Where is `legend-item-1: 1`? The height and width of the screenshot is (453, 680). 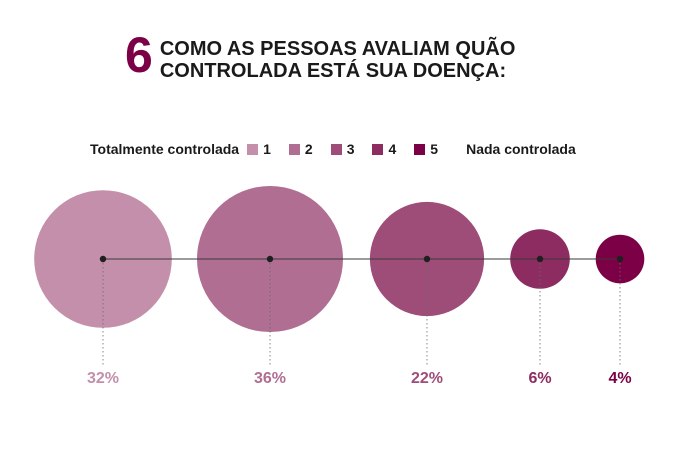
legend-item-1: 1 is located at coordinates (259, 149).